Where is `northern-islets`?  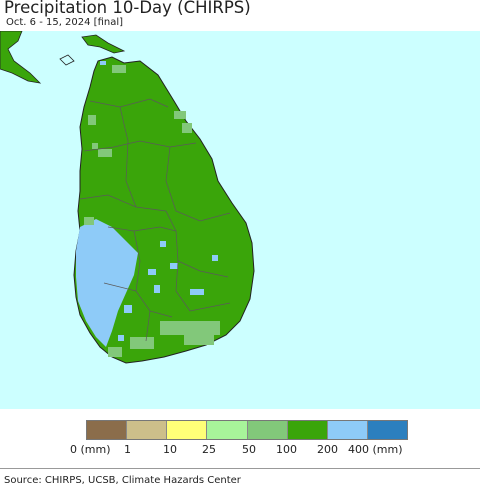
northern-islets is located at coordinates (67, 60).